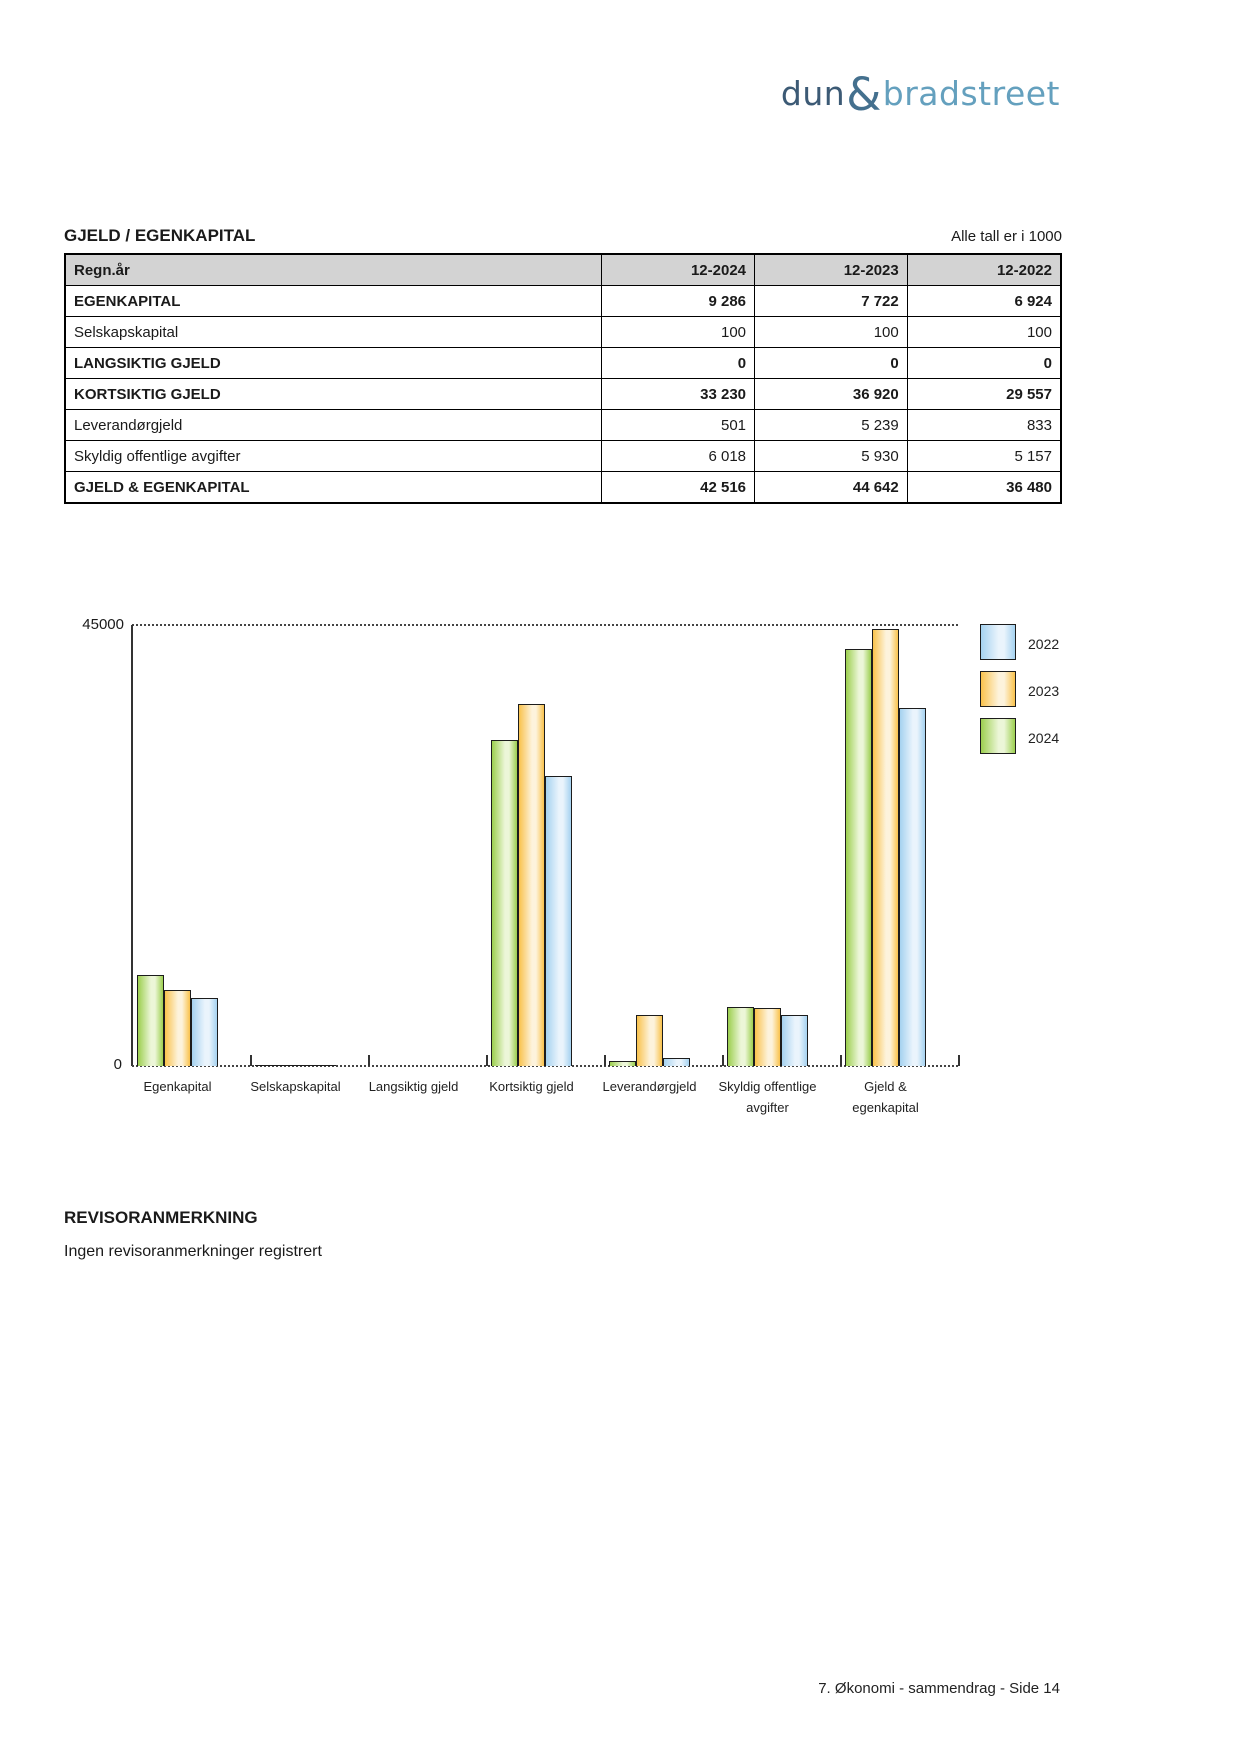  Describe the element at coordinates (984, 487) in the screenshot. I see `row-value: 36 480` at that location.